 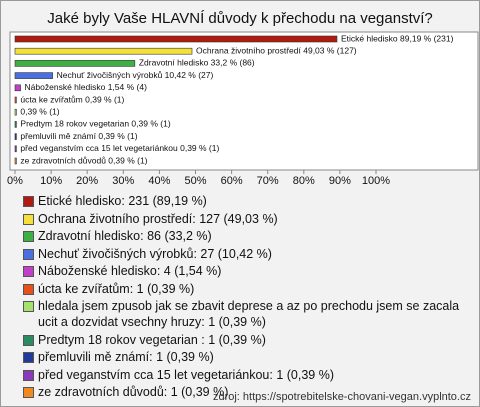 What do you see at coordinates (15, 181) in the screenshot?
I see `x-tick-label: 0%` at bounding box center [15, 181].